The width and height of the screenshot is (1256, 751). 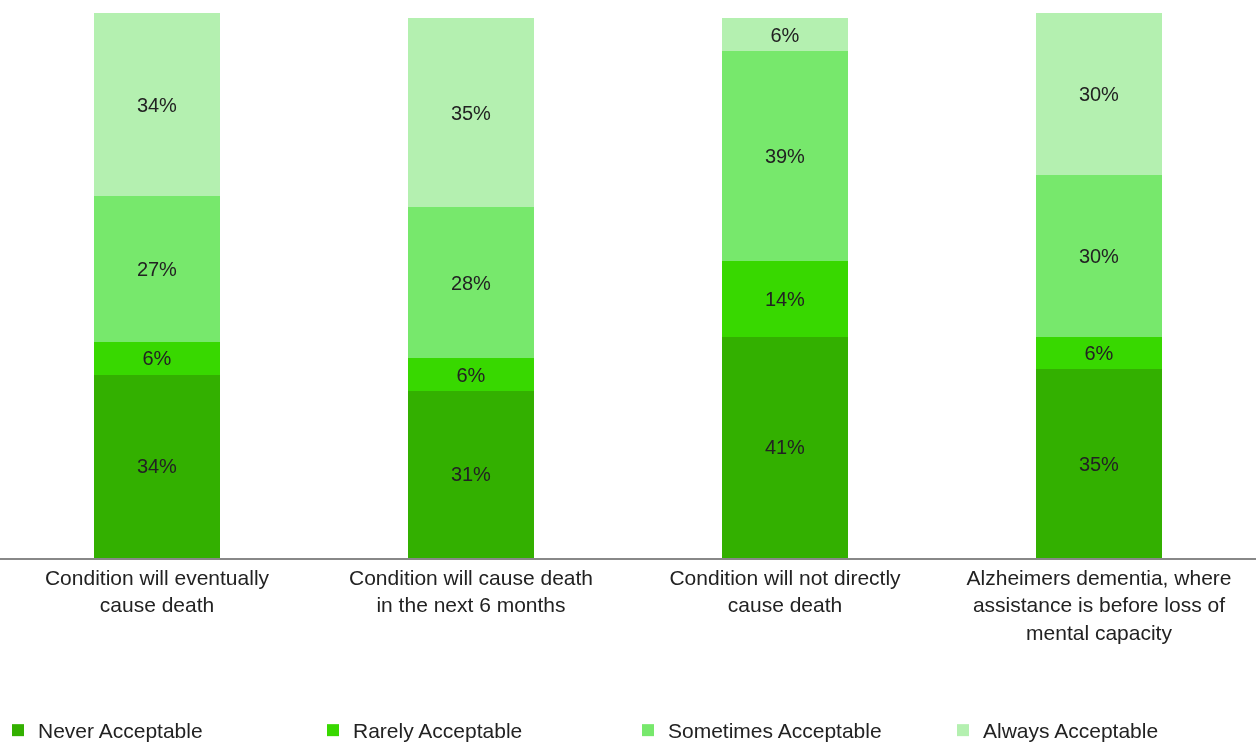 I want to click on x-tick-label: Condition will not directly cause death, so click(x=785, y=591).